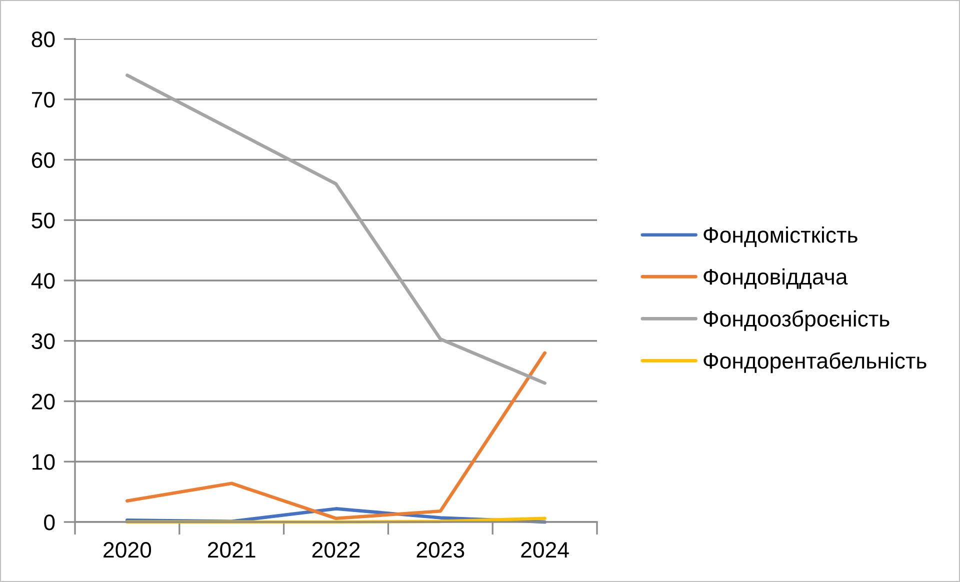  Describe the element at coordinates (49, 522) in the screenshot. I see `y-tick-label: 0` at that location.